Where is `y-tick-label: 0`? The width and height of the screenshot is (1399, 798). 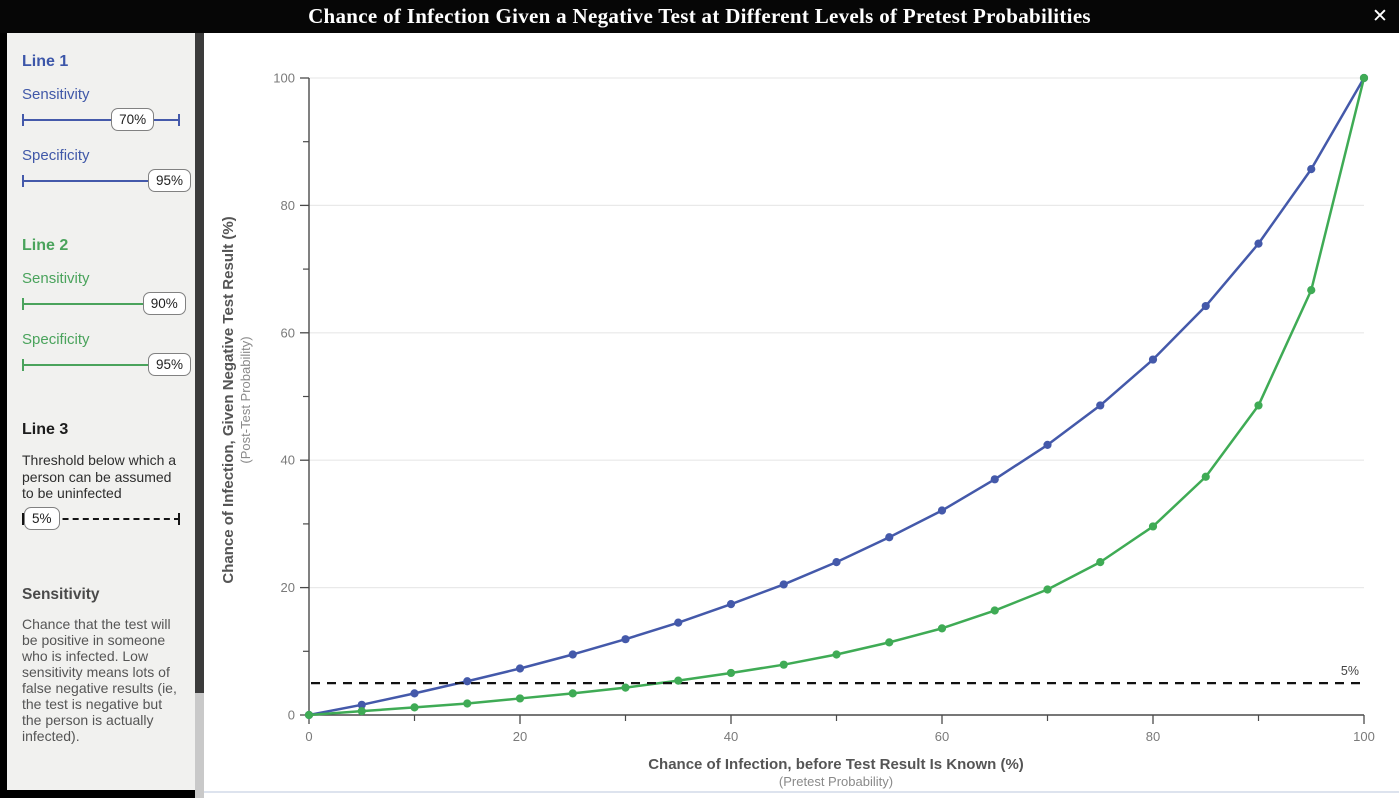 y-tick-label: 0 is located at coordinates (291, 715).